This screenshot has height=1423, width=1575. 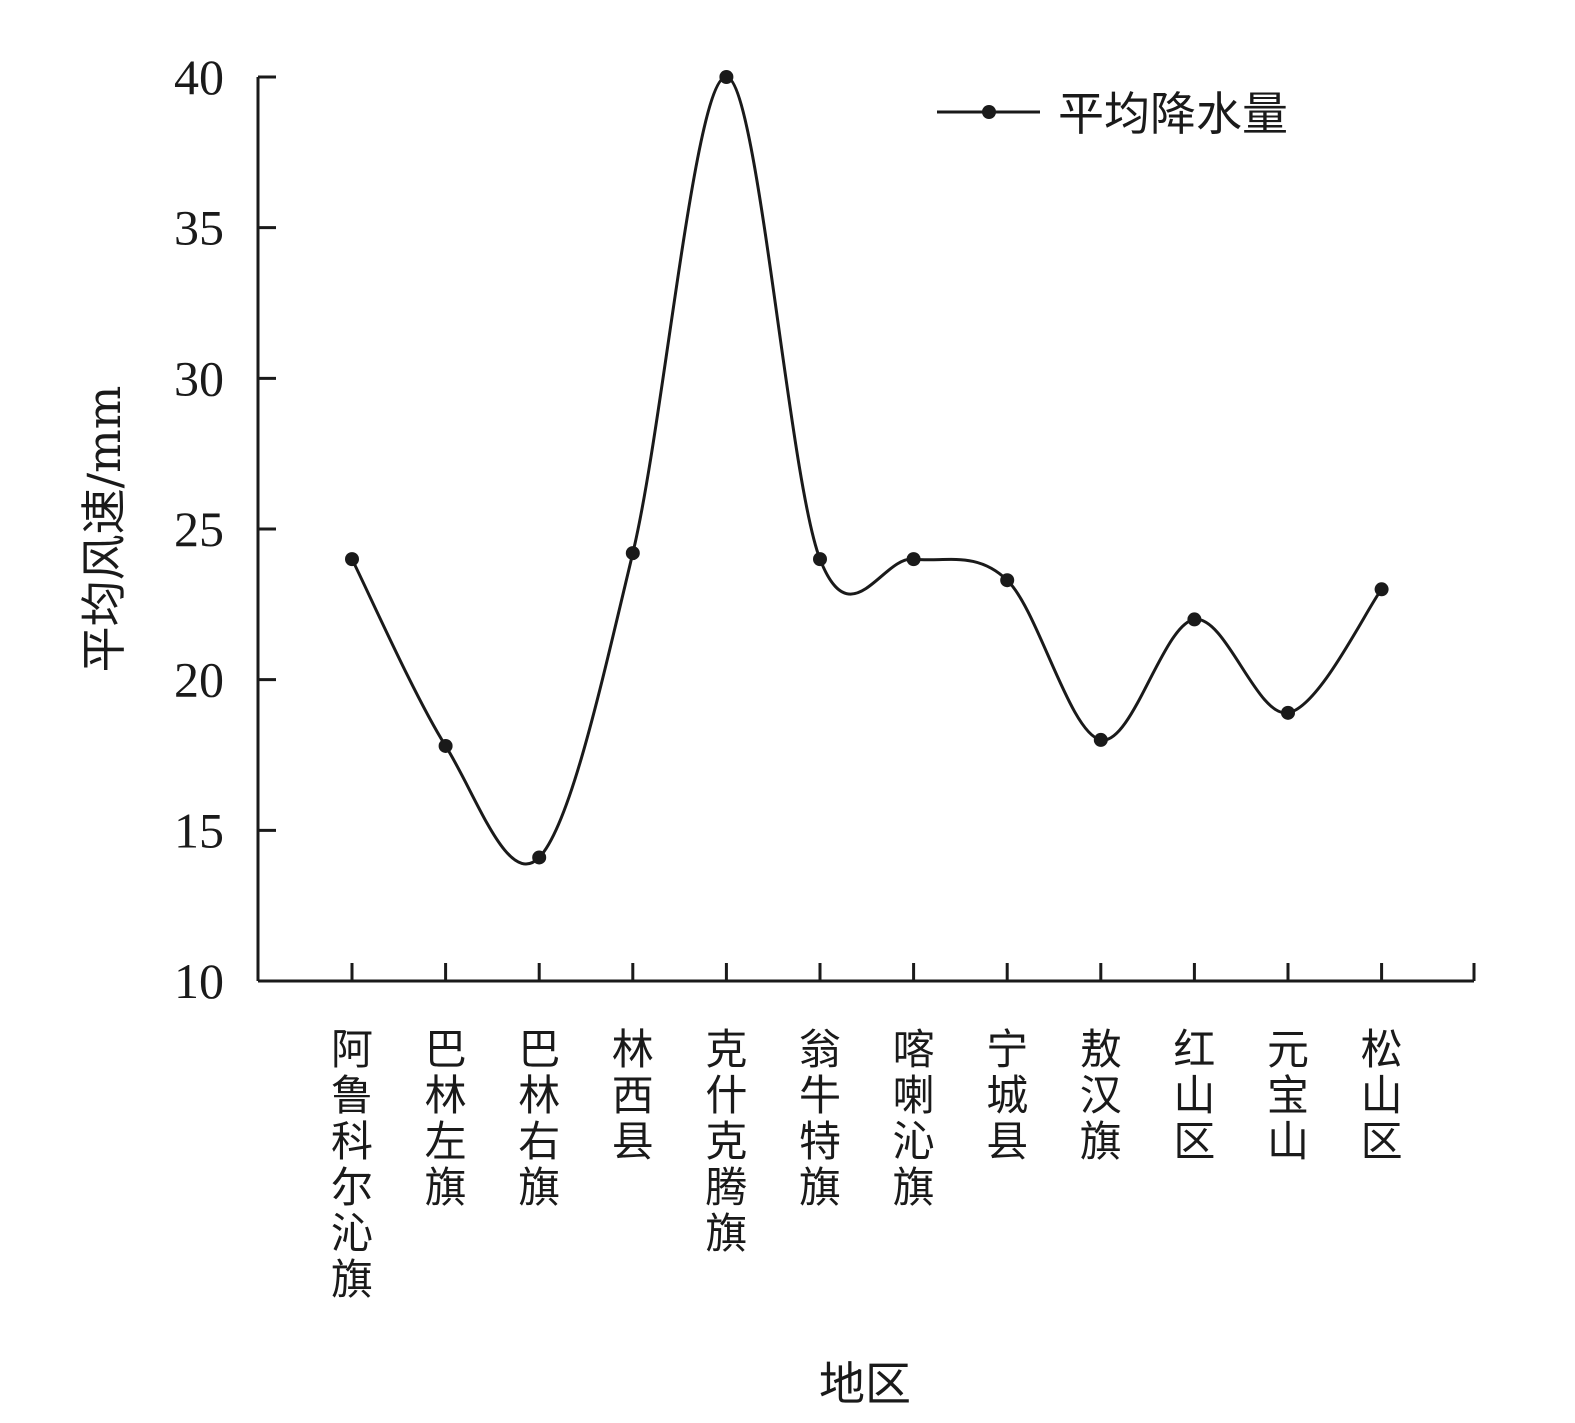 What do you see at coordinates (1007, 1095) in the screenshot?
I see `x-tick-label: 宁城县` at bounding box center [1007, 1095].